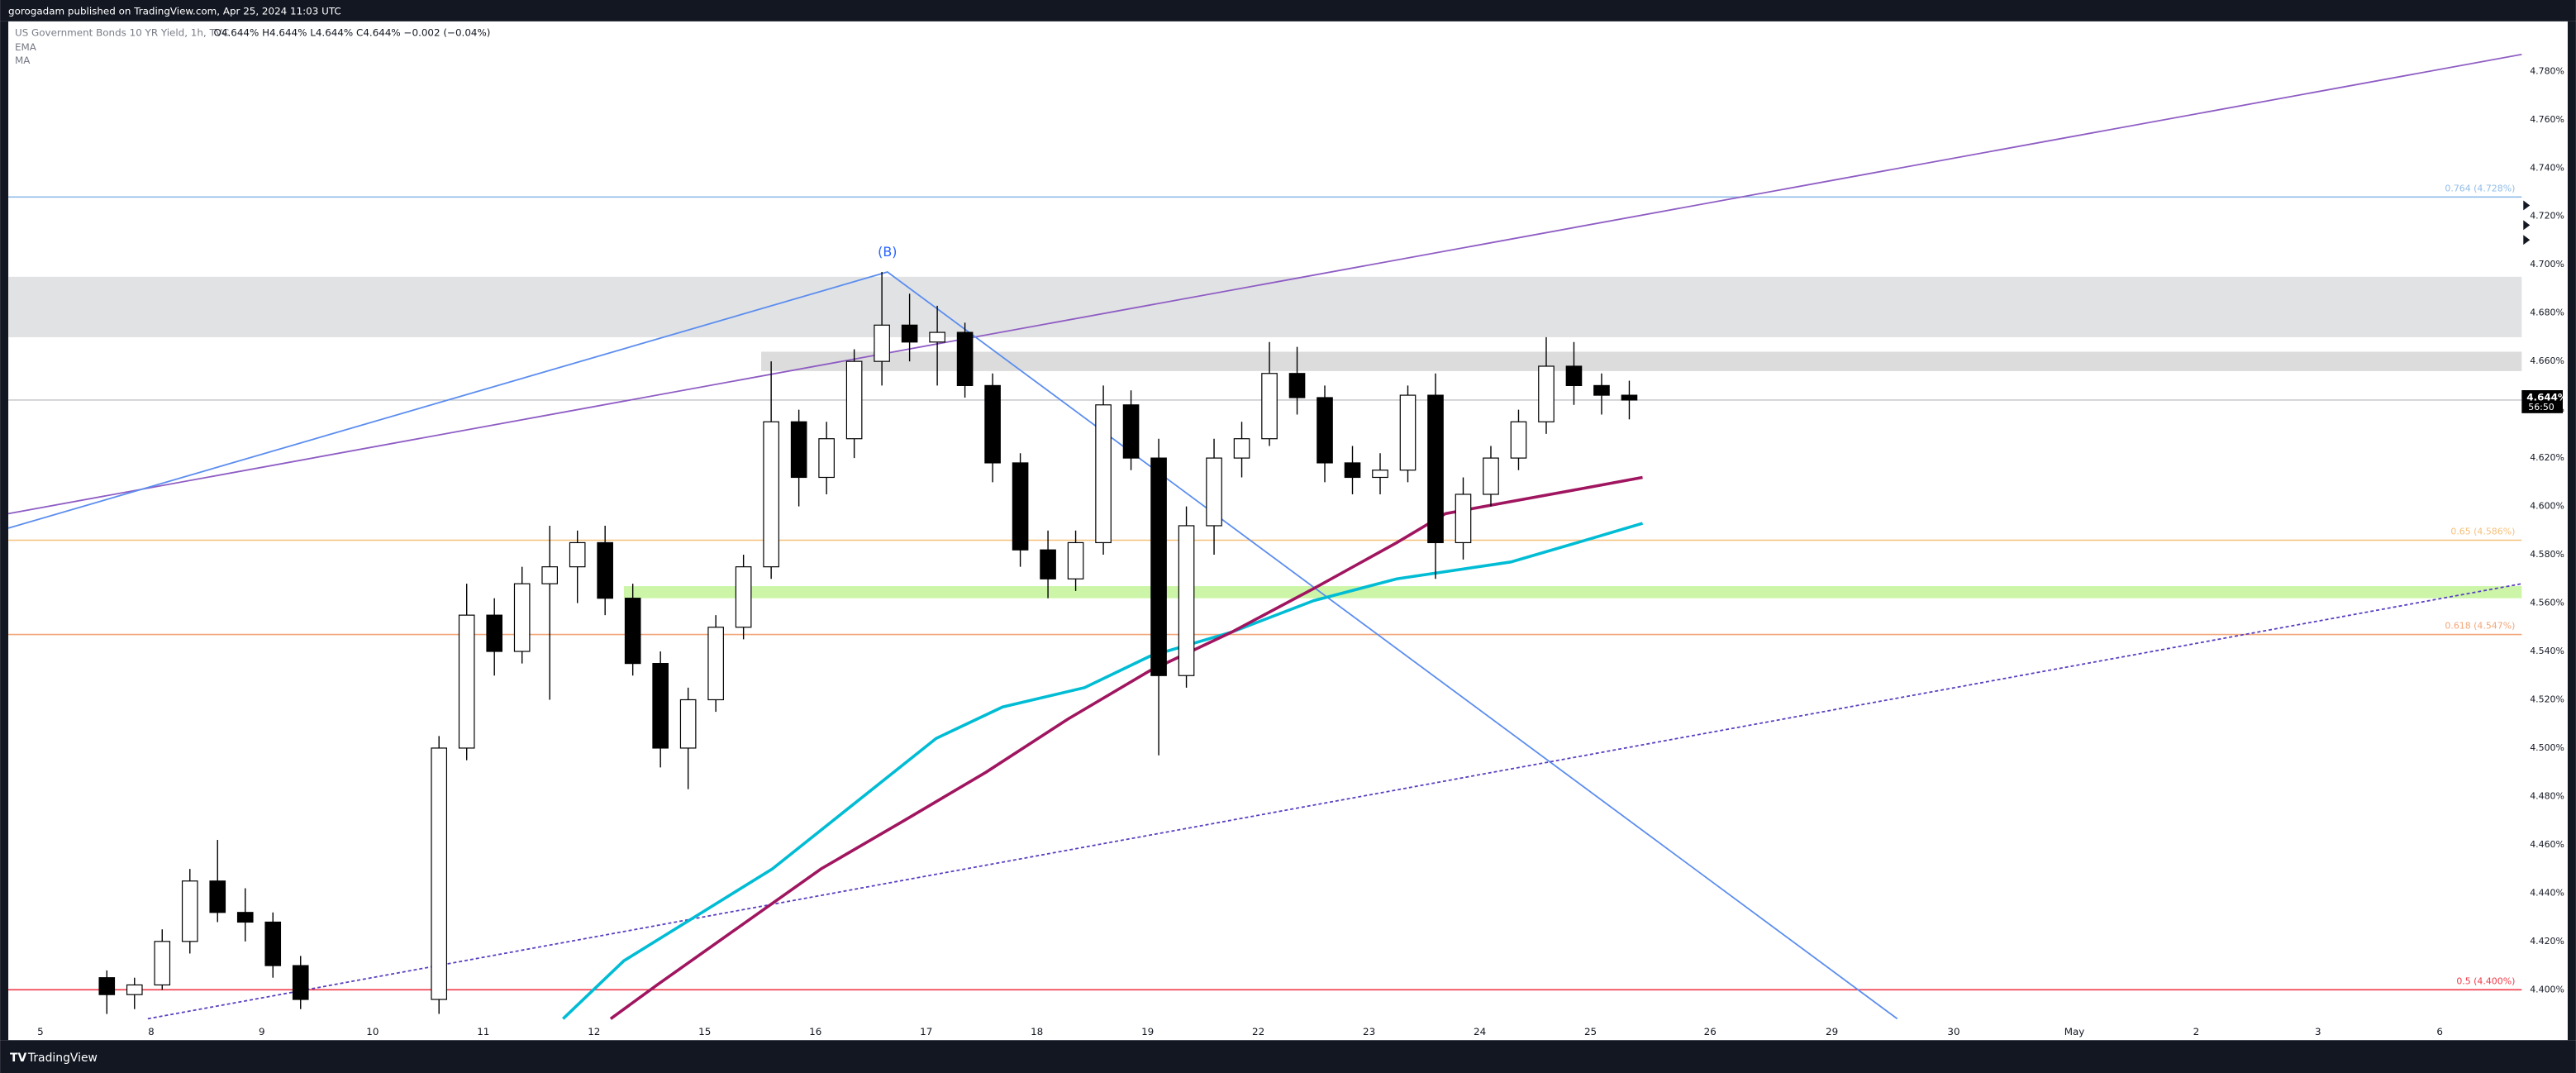 The height and width of the screenshot is (1073, 2576). Describe the element at coordinates (1953, 1032) in the screenshot. I see `x-tick-label: 30` at that location.